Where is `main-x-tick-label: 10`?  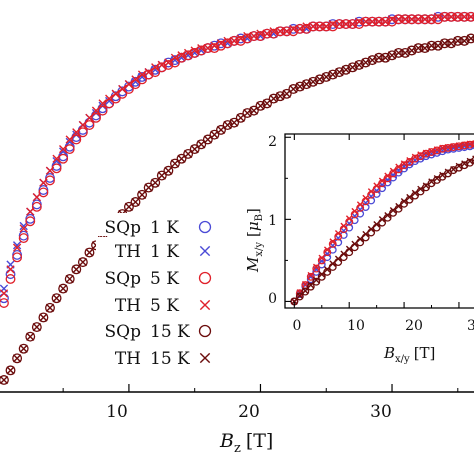
main-x-tick-label: 10 is located at coordinates (117, 412).